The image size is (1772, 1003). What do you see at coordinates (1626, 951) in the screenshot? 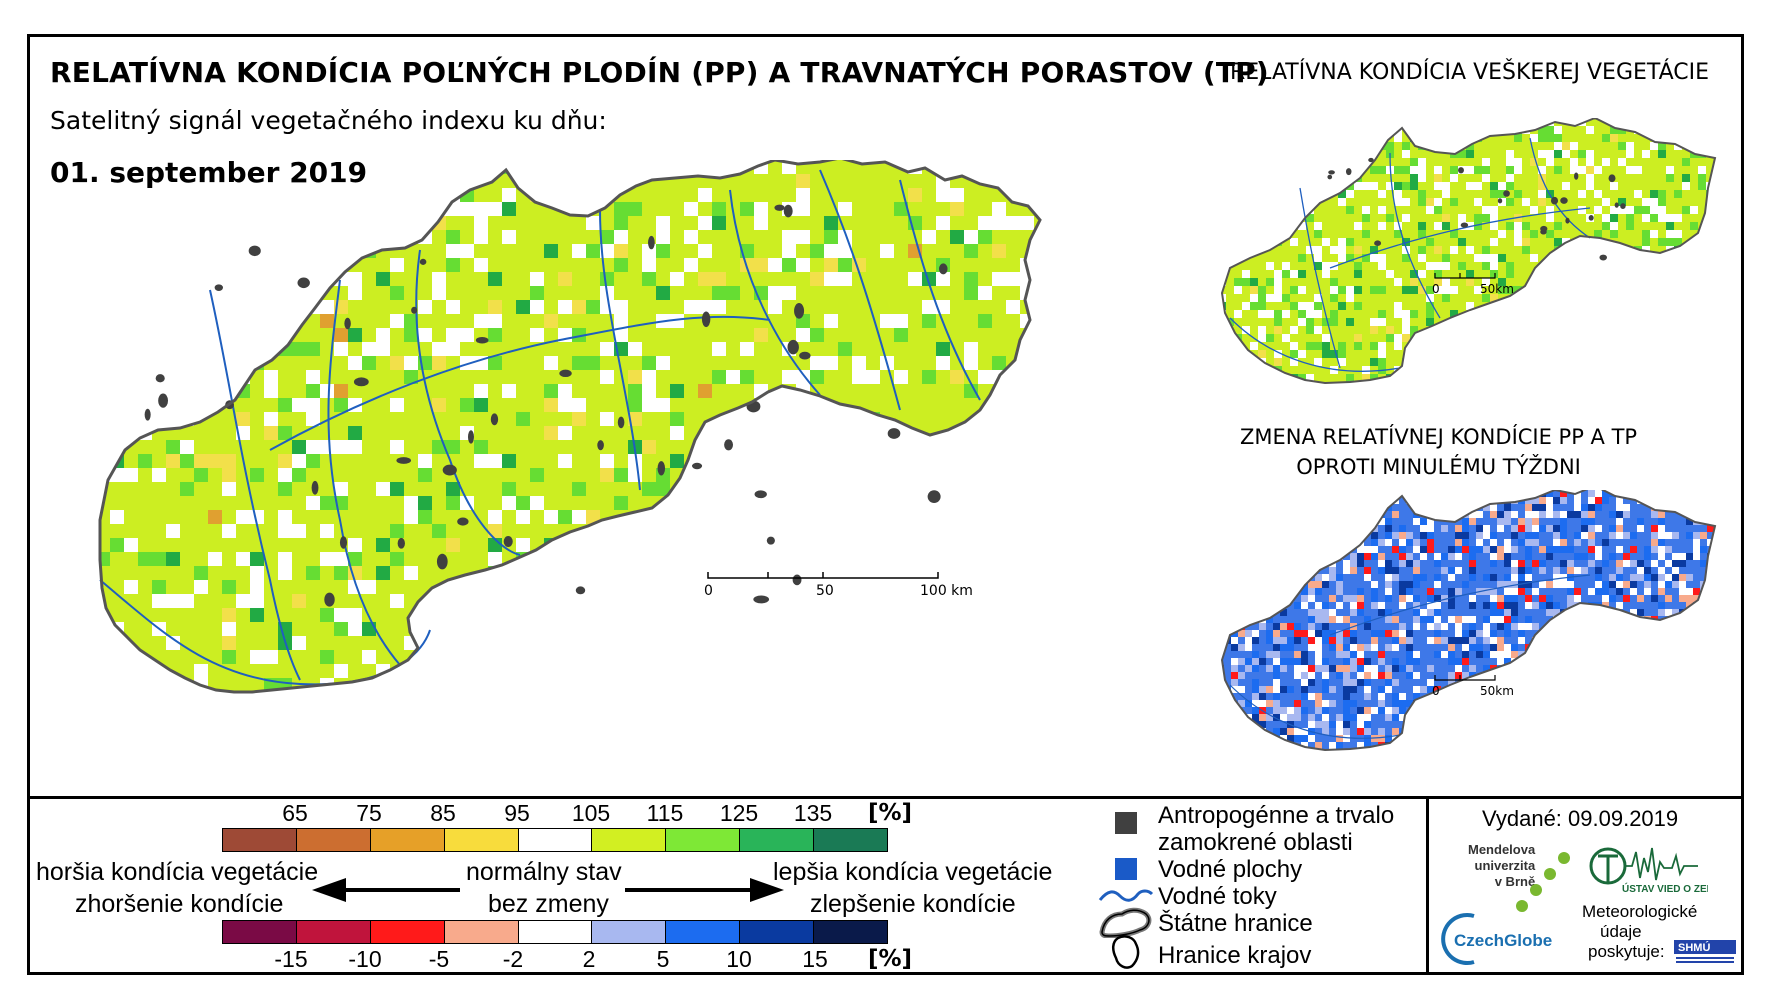
I see `meteo-line-3: poskytuje:` at bounding box center [1626, 951].